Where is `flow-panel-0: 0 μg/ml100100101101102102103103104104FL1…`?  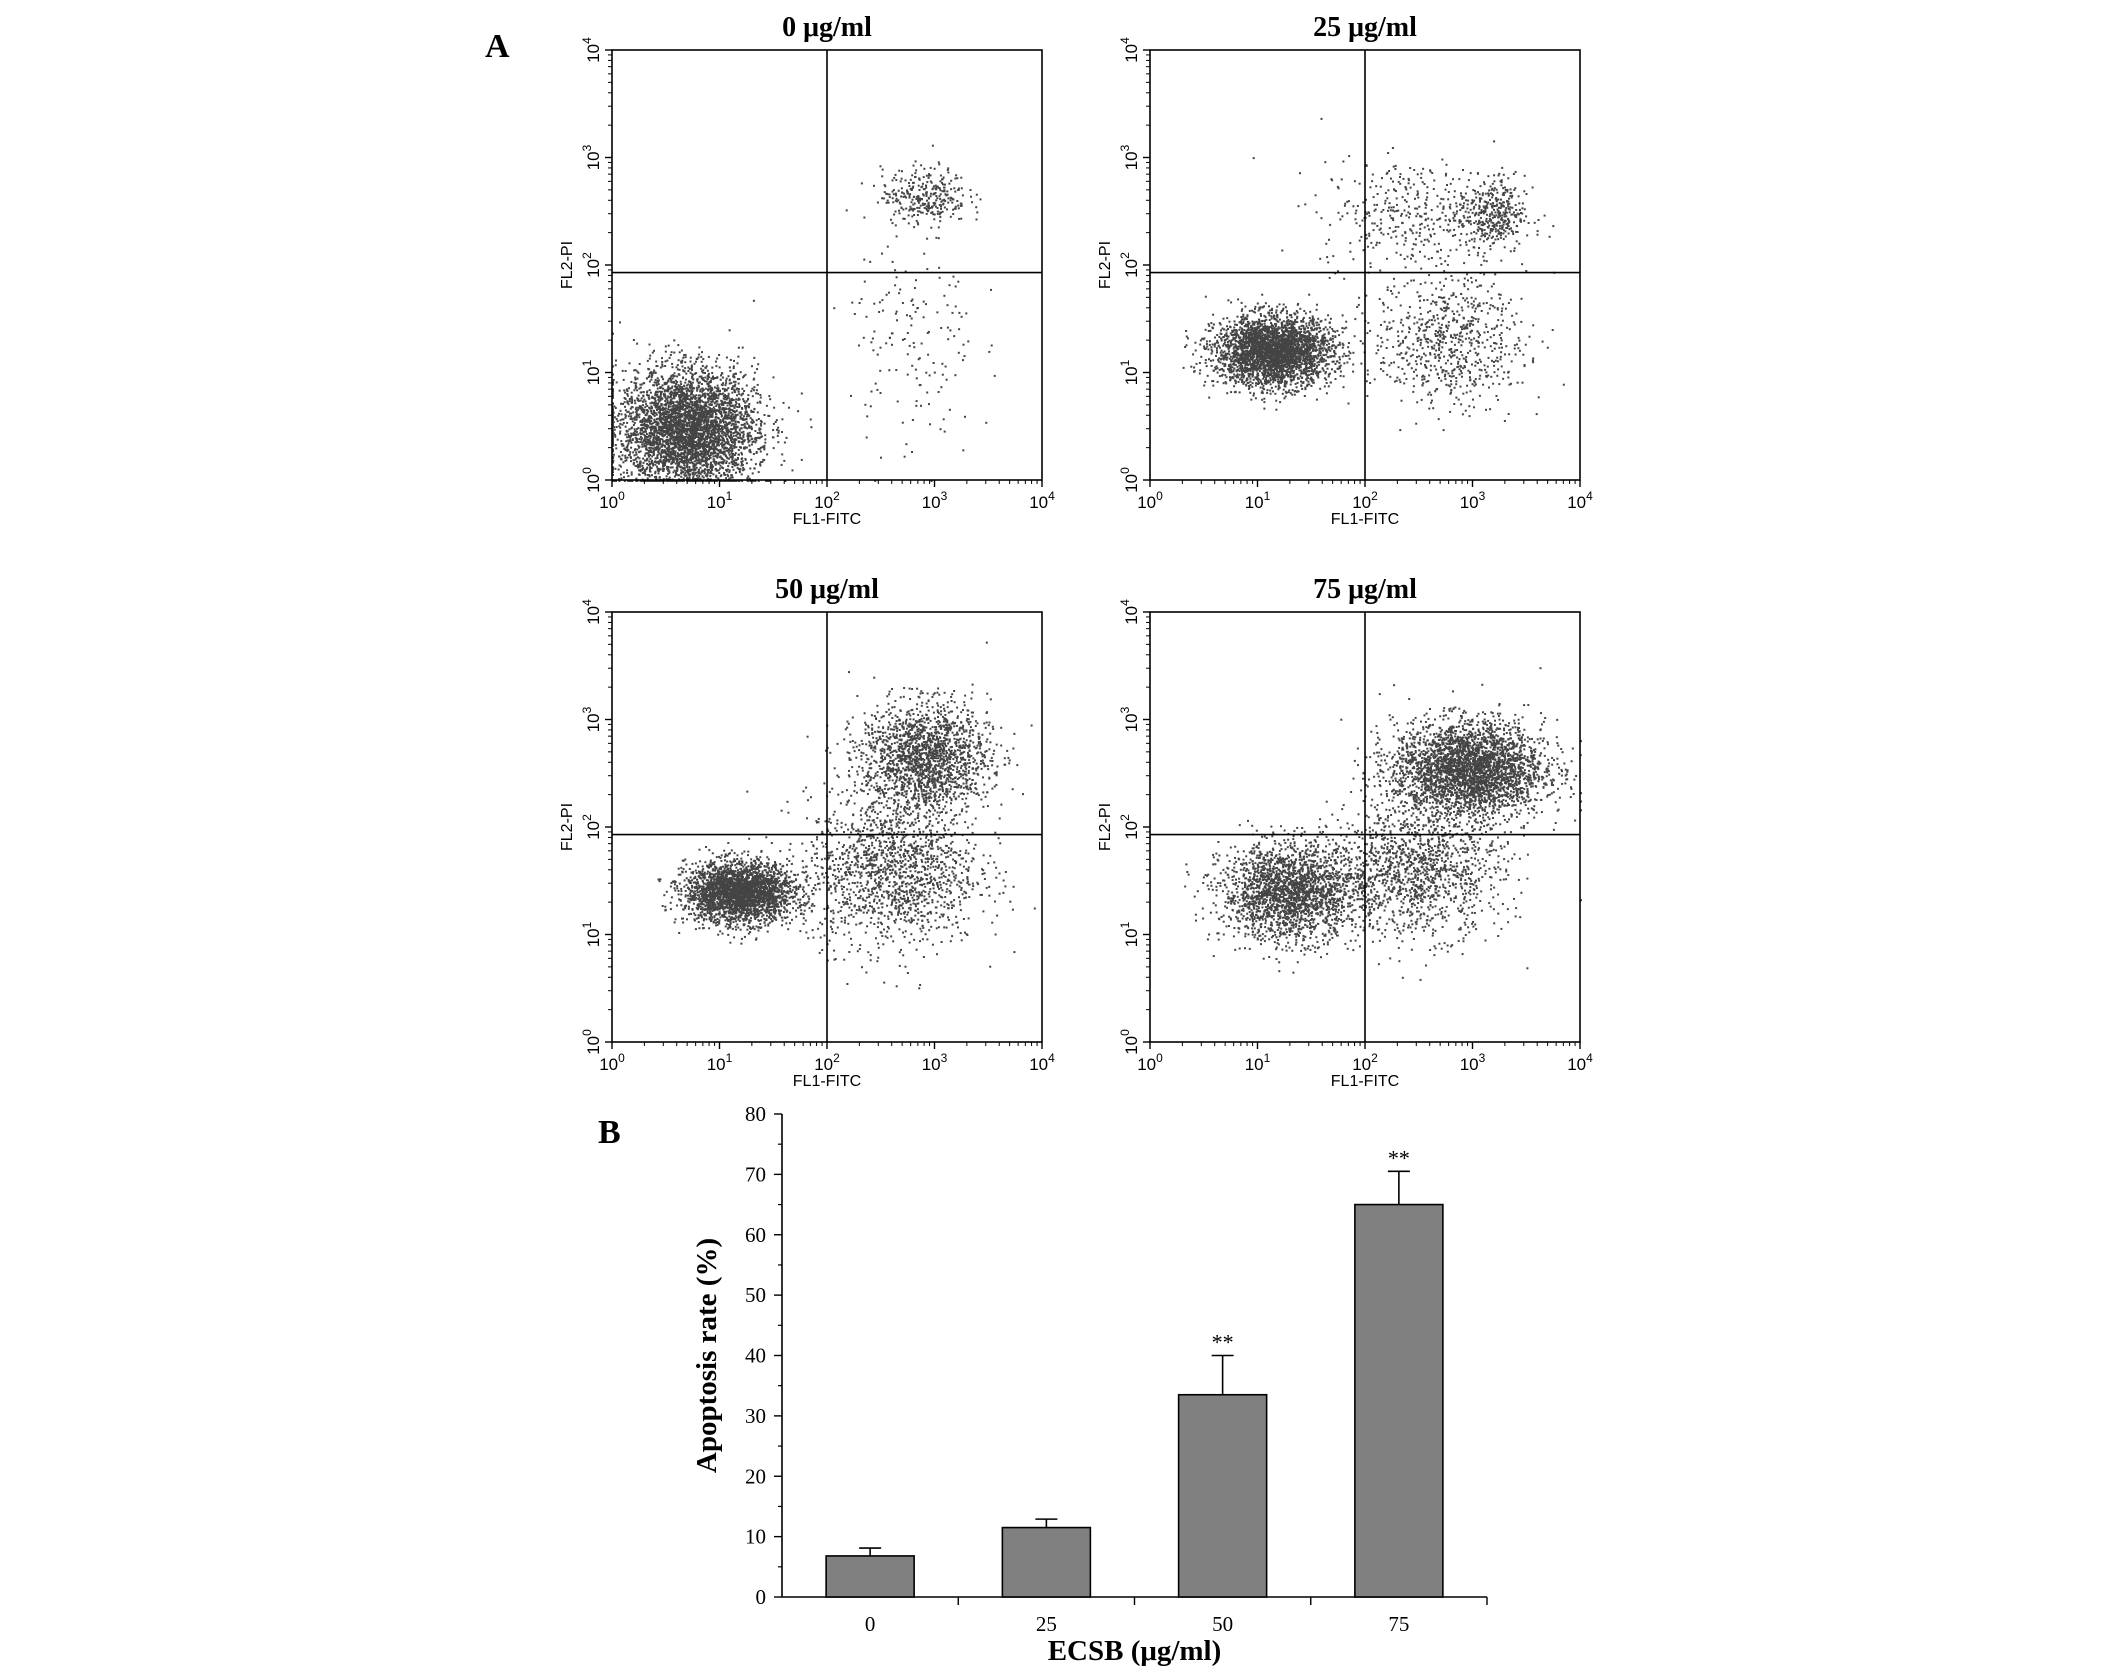 flow-panel-0: 0 μg/ml100100101101102102103103104104FL1… is located at coordinates (807, 270).